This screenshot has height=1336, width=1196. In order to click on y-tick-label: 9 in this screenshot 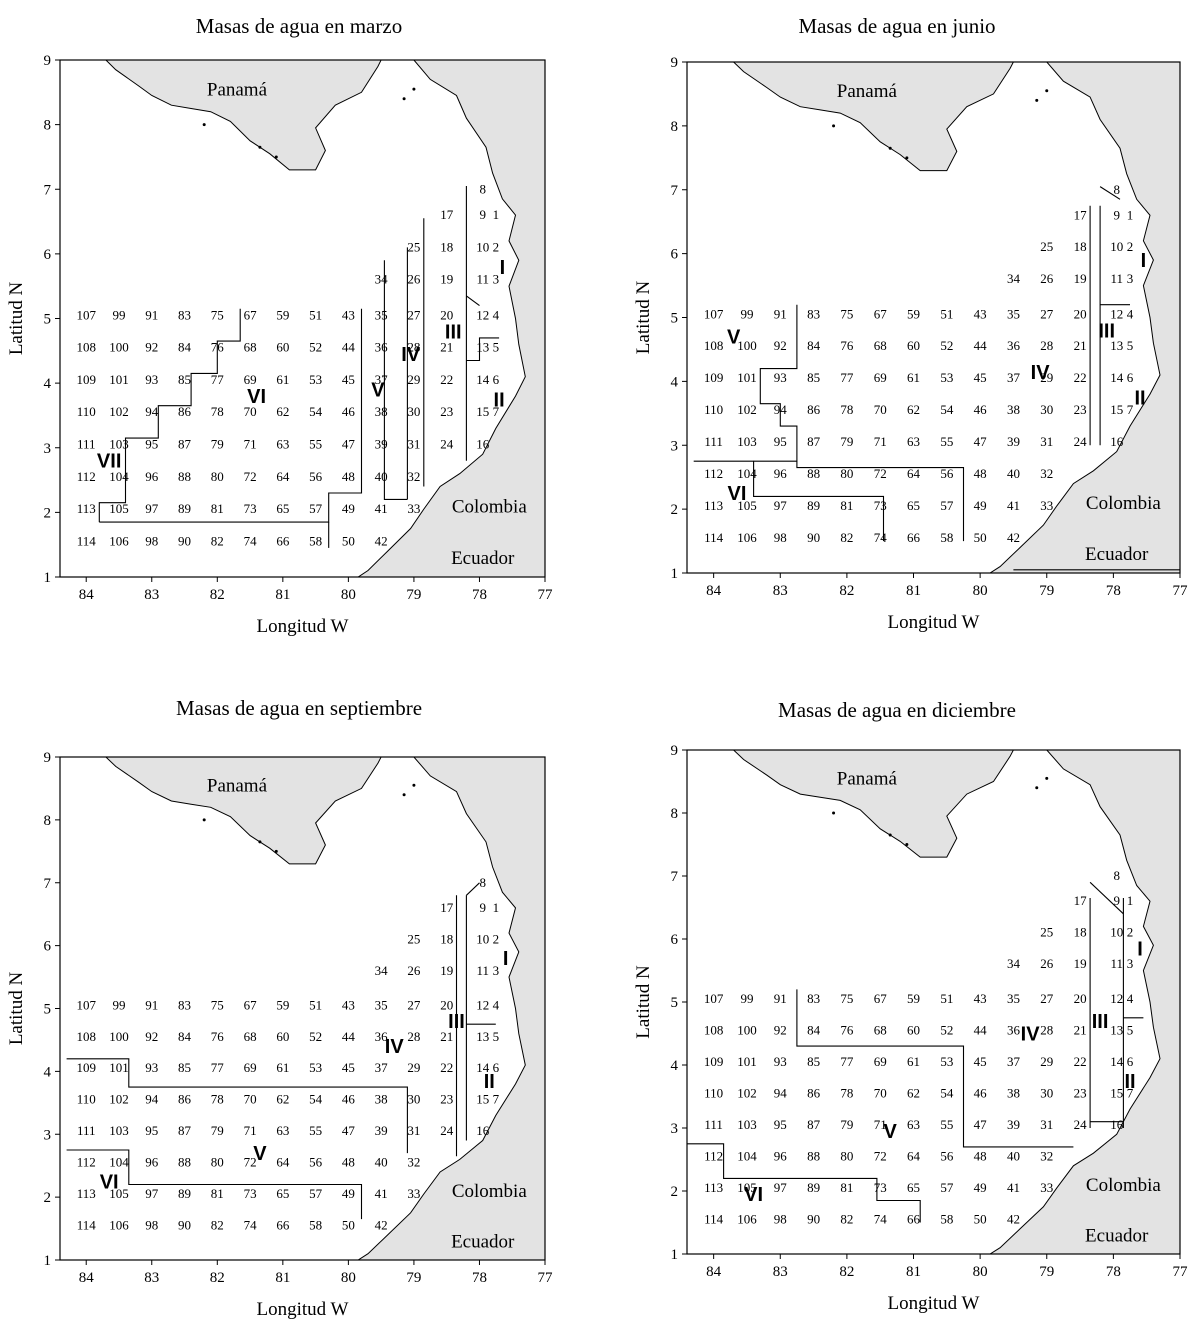, I will do `click(48, 758)`.